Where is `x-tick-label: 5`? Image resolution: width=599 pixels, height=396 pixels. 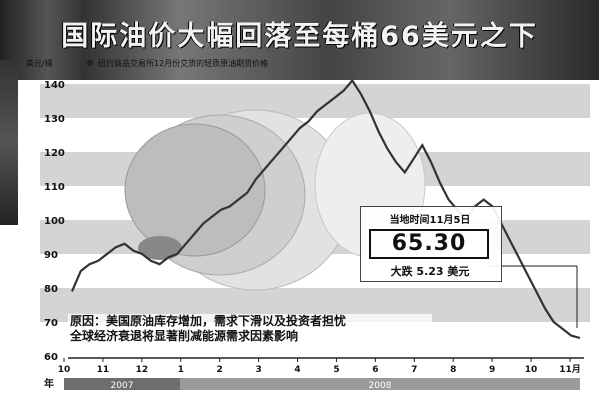
x-tick-label: 5 is located at coordinates (336, 370).